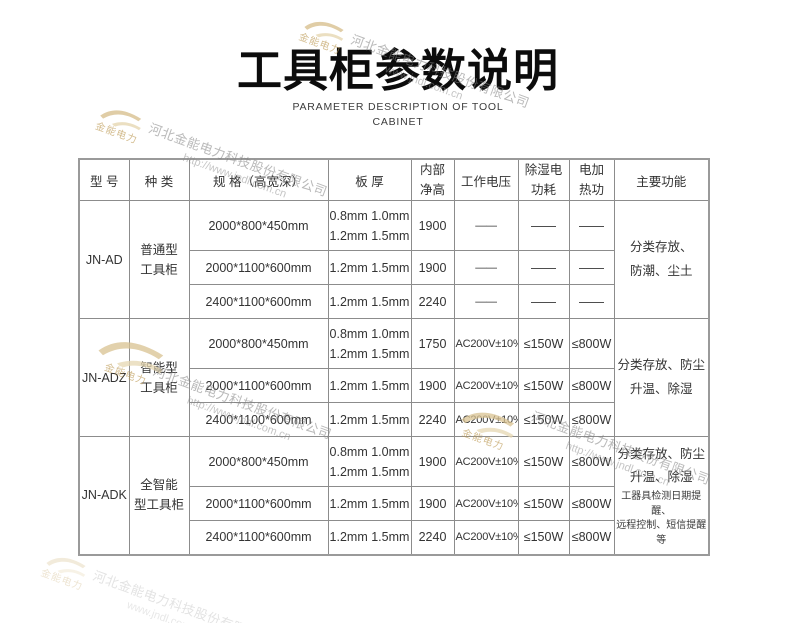 The width and height of the screenshot is (796, 623). What do you see at coordinates (159, 249) in the screenshot?
I see `category-line: 普通型` at bounding box center [159, 249].